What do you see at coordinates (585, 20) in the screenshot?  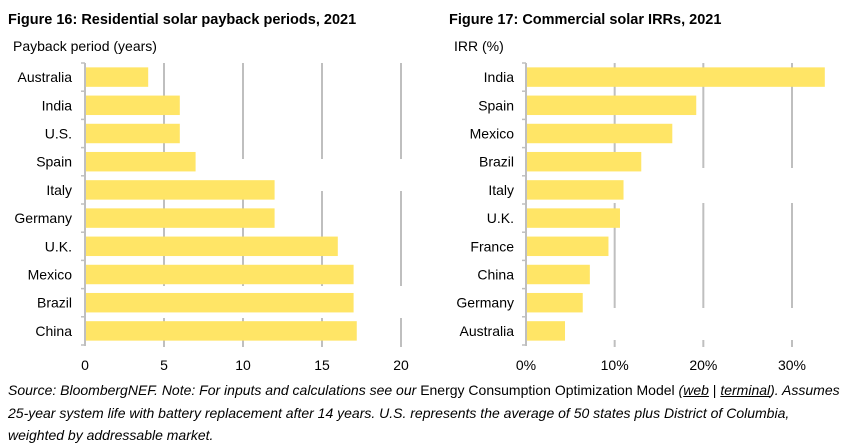 I see `figure-17-title: Figure 17: Commercial solar IRRs, 2021` at bounding box center [585, 20].